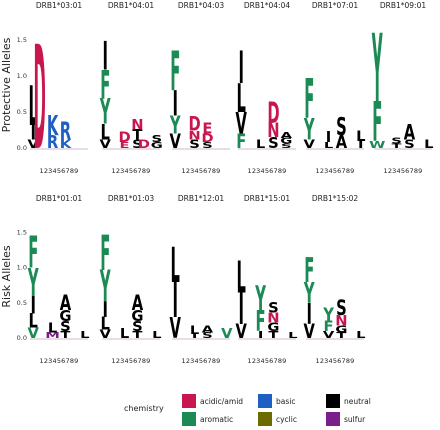 This screenshot has width=440, height=430. What do you see at coordinates (6, 276) in the screenshot?
I see `row-label: Risk Alleles` at bounding box center [6, 276].